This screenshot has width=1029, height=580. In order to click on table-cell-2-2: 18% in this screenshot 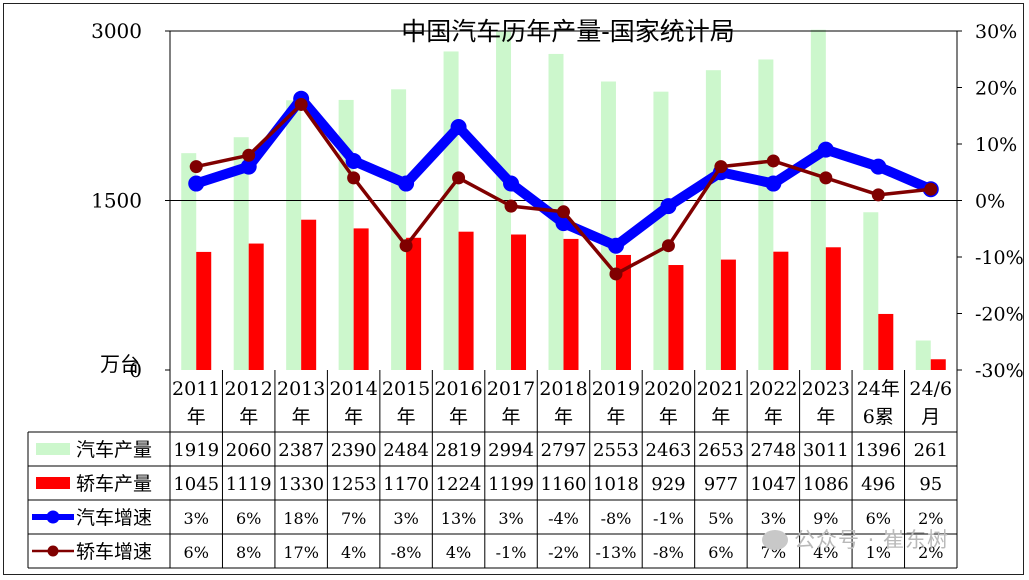, I will do `click(301, 518)`.